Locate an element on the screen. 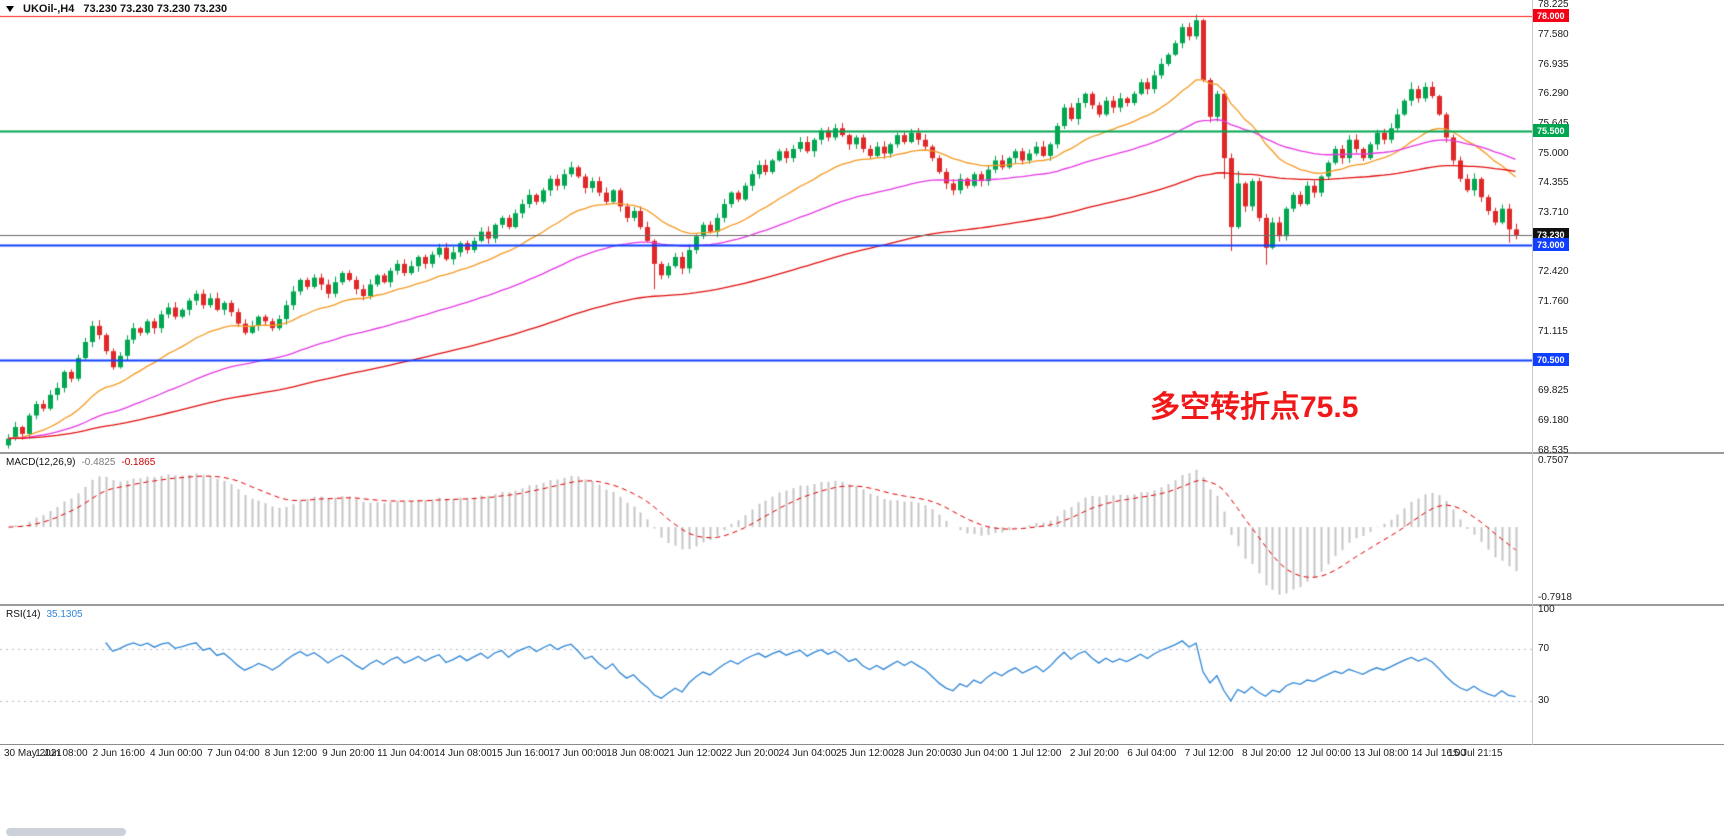 This screenshot has width=1724, height=839. time-tick-label: 7 Jun 04:00 is located at coordinates (233, 753).